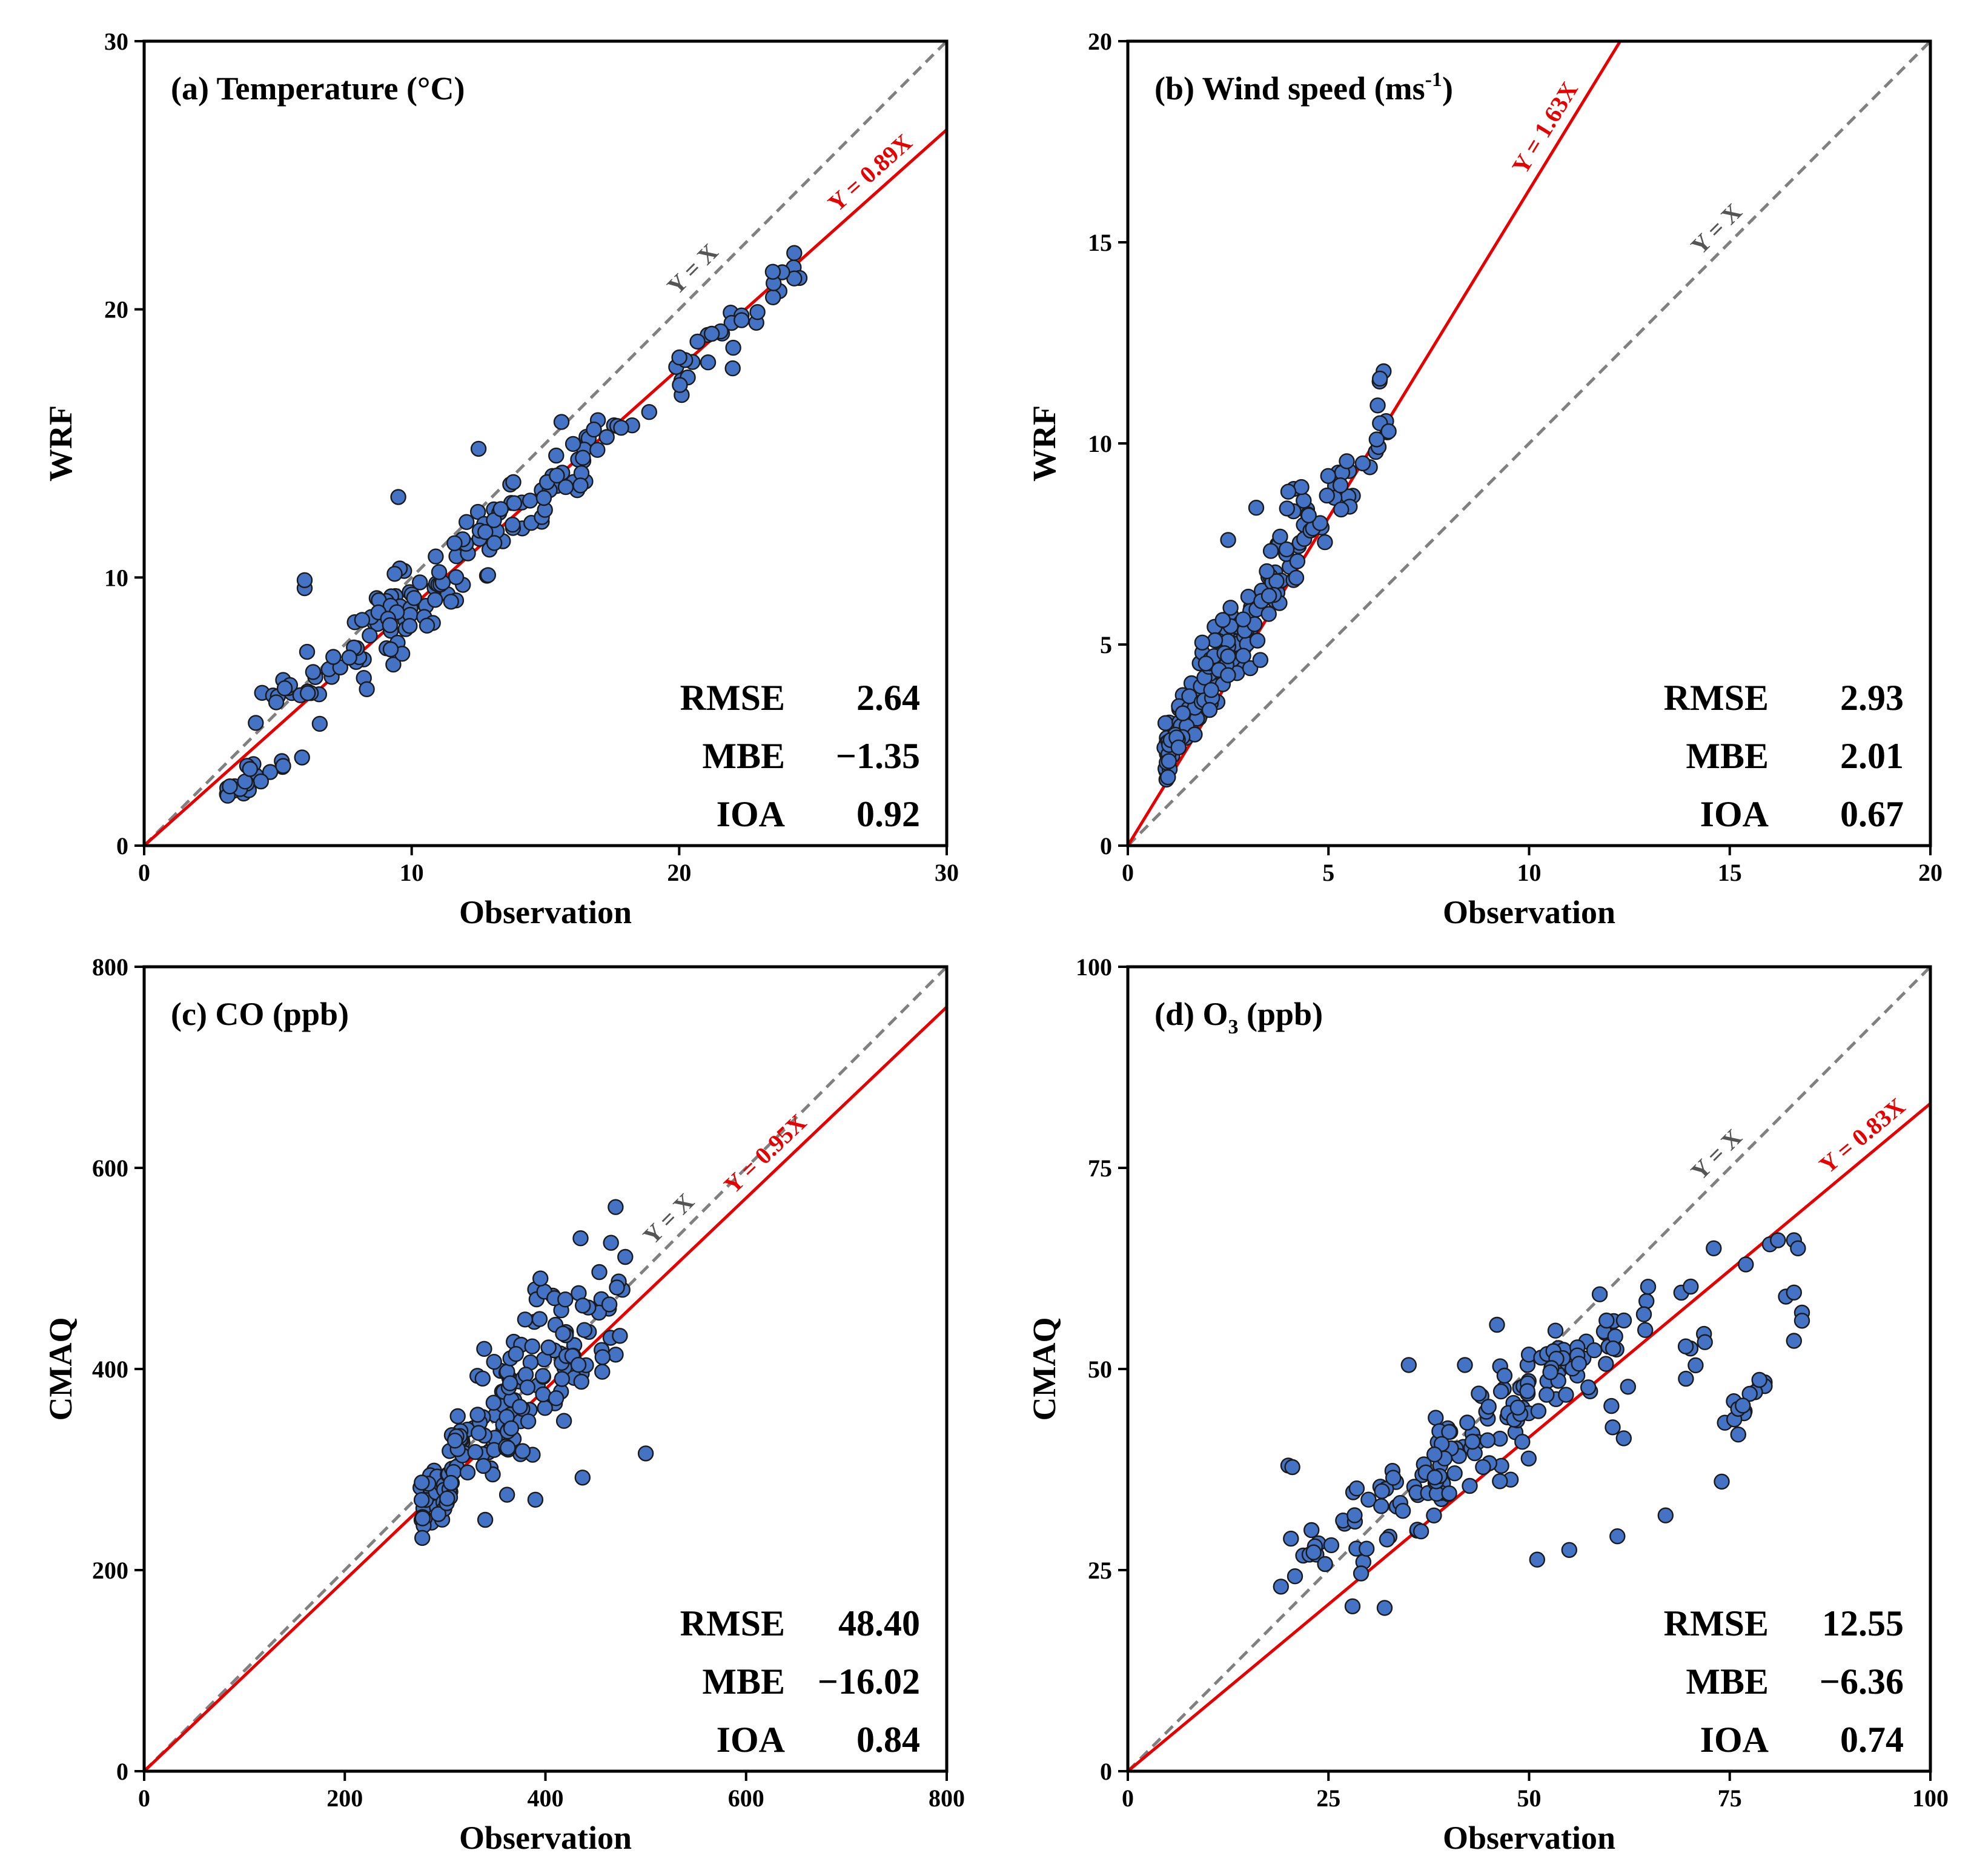  What do you see at coordinates (1930, 873) in the screenshot?
I see `x-tick-label: 20` at bounding box center [1930, 873].